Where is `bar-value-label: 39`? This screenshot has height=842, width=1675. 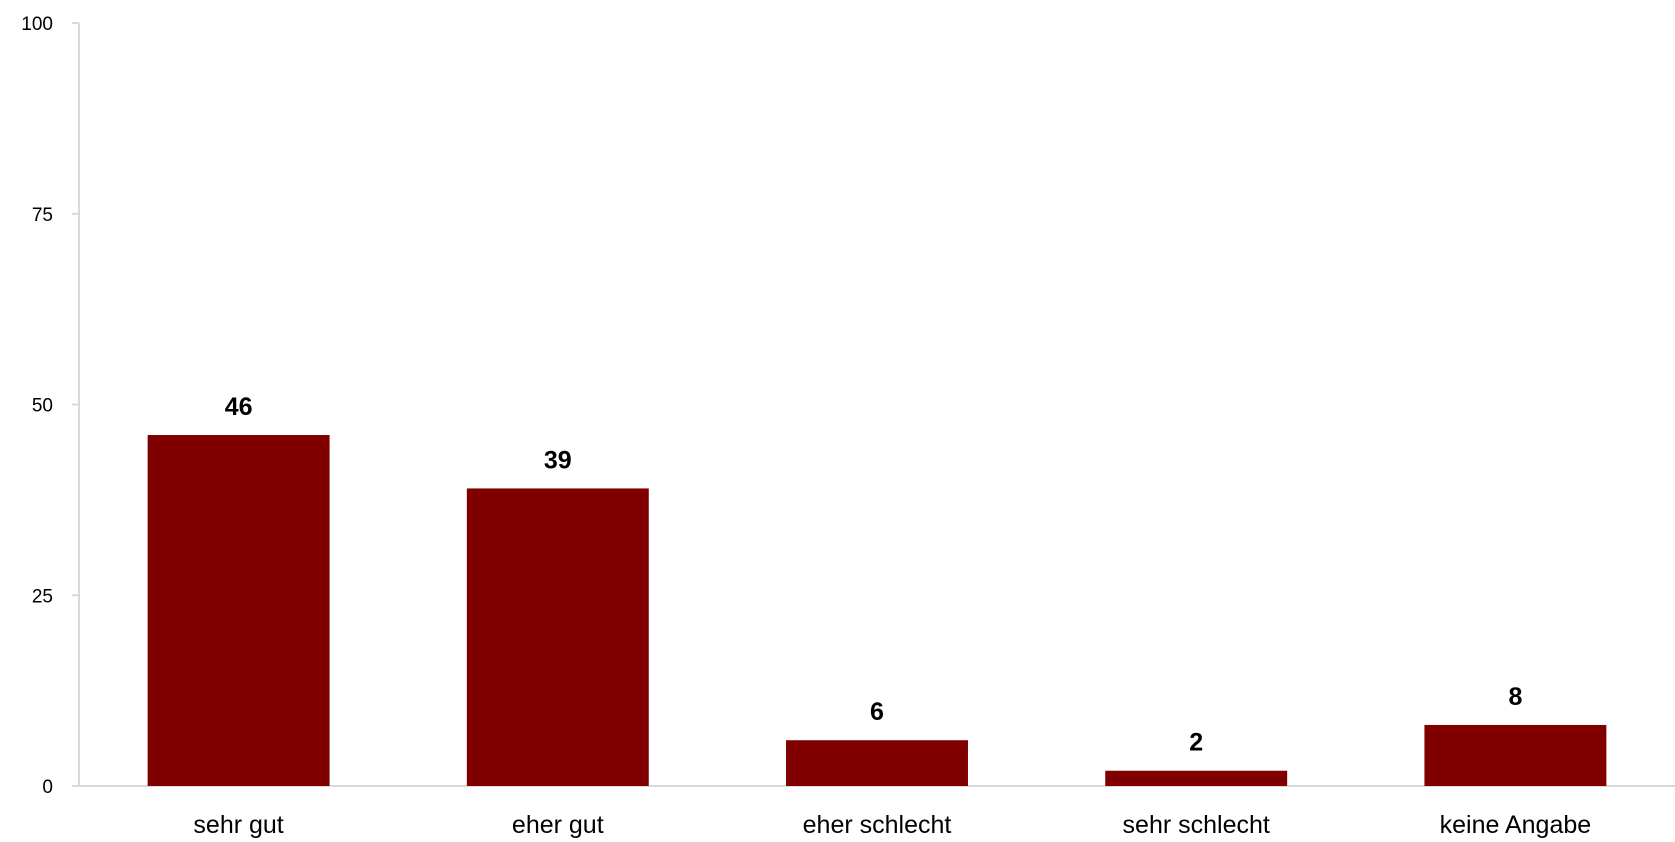
bar-value-label: 39 is located at coordinates (558, 460).